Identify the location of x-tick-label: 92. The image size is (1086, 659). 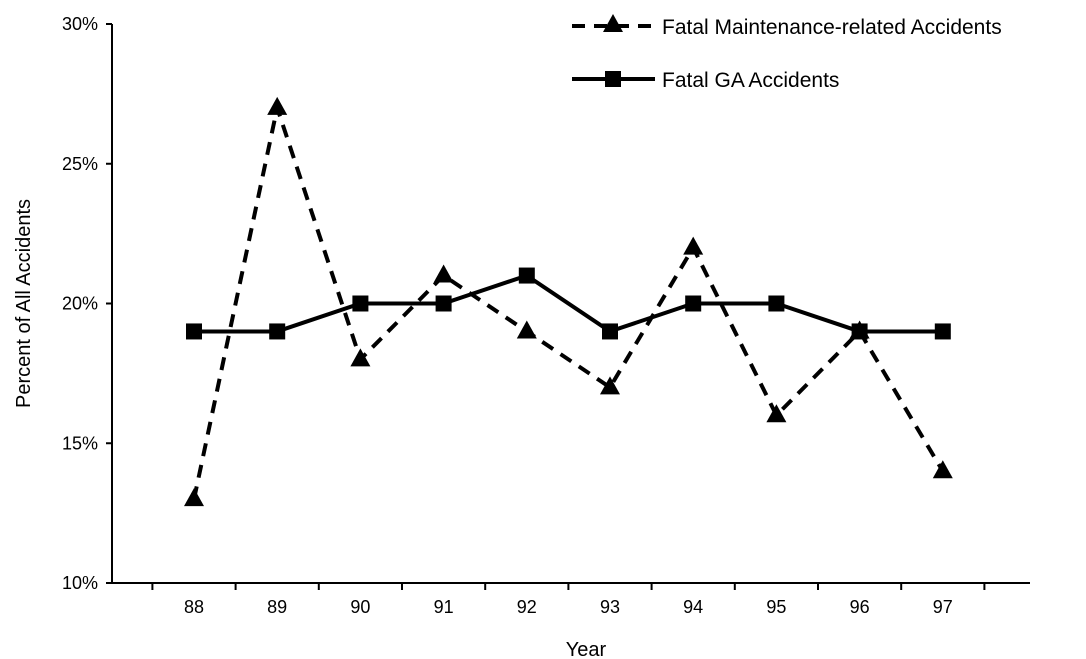
(527, 607).